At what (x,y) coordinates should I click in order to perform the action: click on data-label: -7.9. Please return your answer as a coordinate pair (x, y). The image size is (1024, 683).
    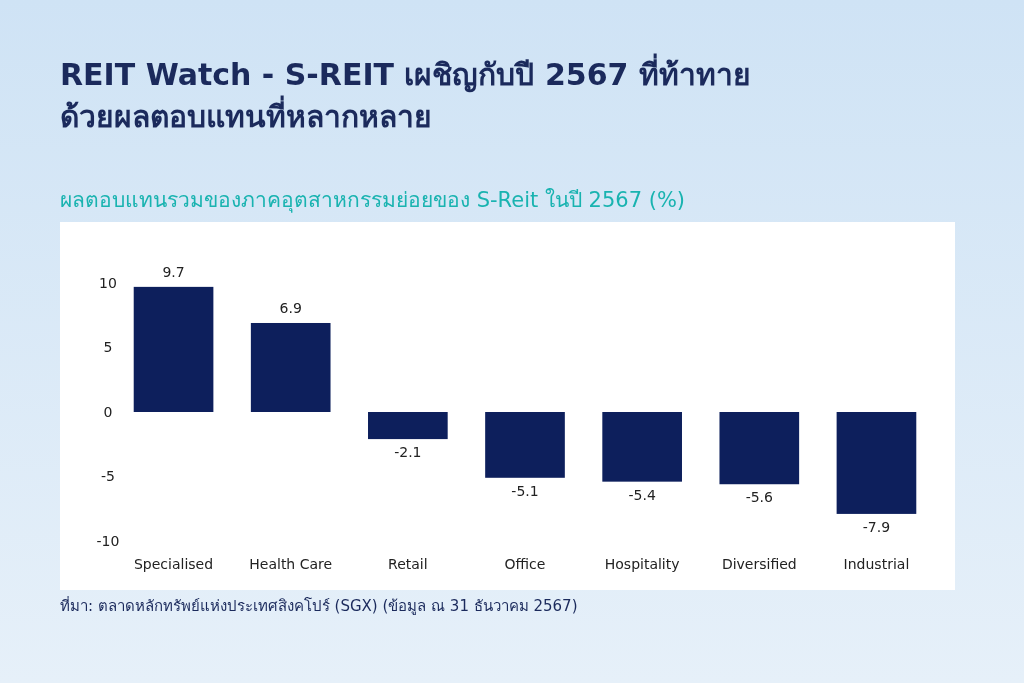
    Looking at the image, I should click on (876, 526).